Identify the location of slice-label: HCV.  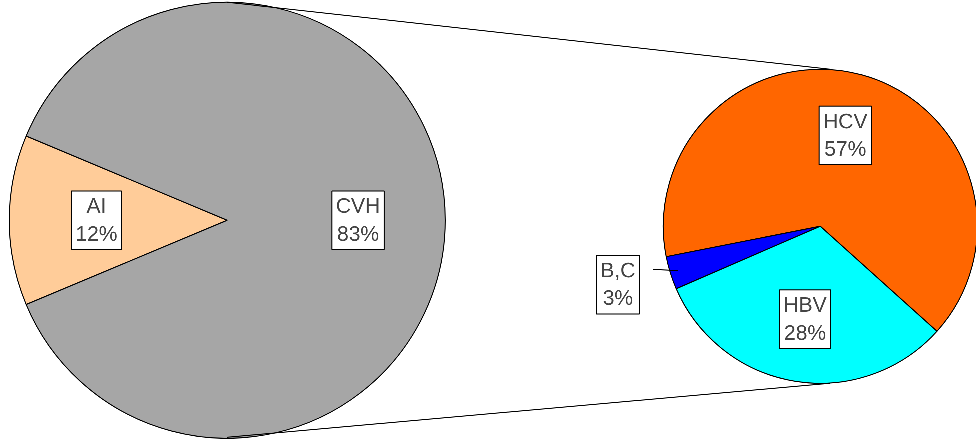
(845, 122).